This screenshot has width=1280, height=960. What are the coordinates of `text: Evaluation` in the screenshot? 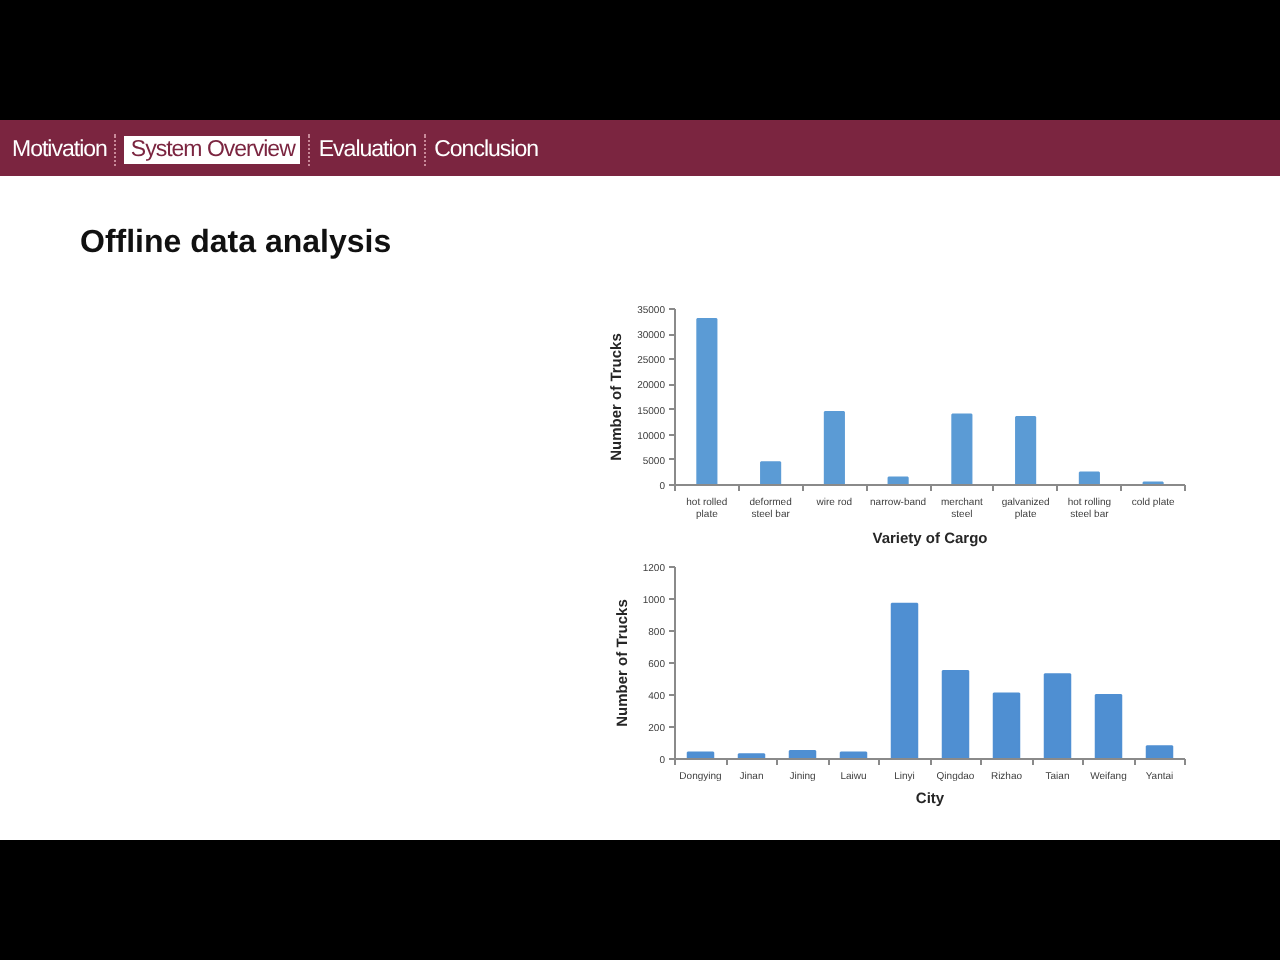 It's located at (362, 150).